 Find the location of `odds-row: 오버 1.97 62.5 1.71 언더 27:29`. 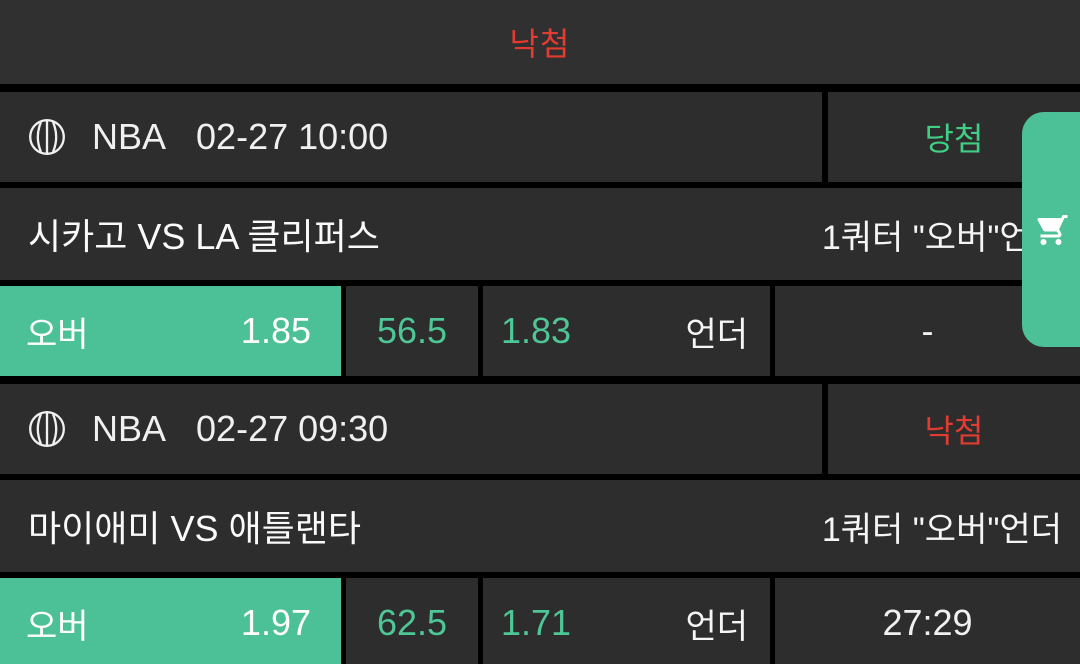

odds-row: 오버 1.97 62.5 1.71 언더 27:29 is located at coordinates (540, 621).